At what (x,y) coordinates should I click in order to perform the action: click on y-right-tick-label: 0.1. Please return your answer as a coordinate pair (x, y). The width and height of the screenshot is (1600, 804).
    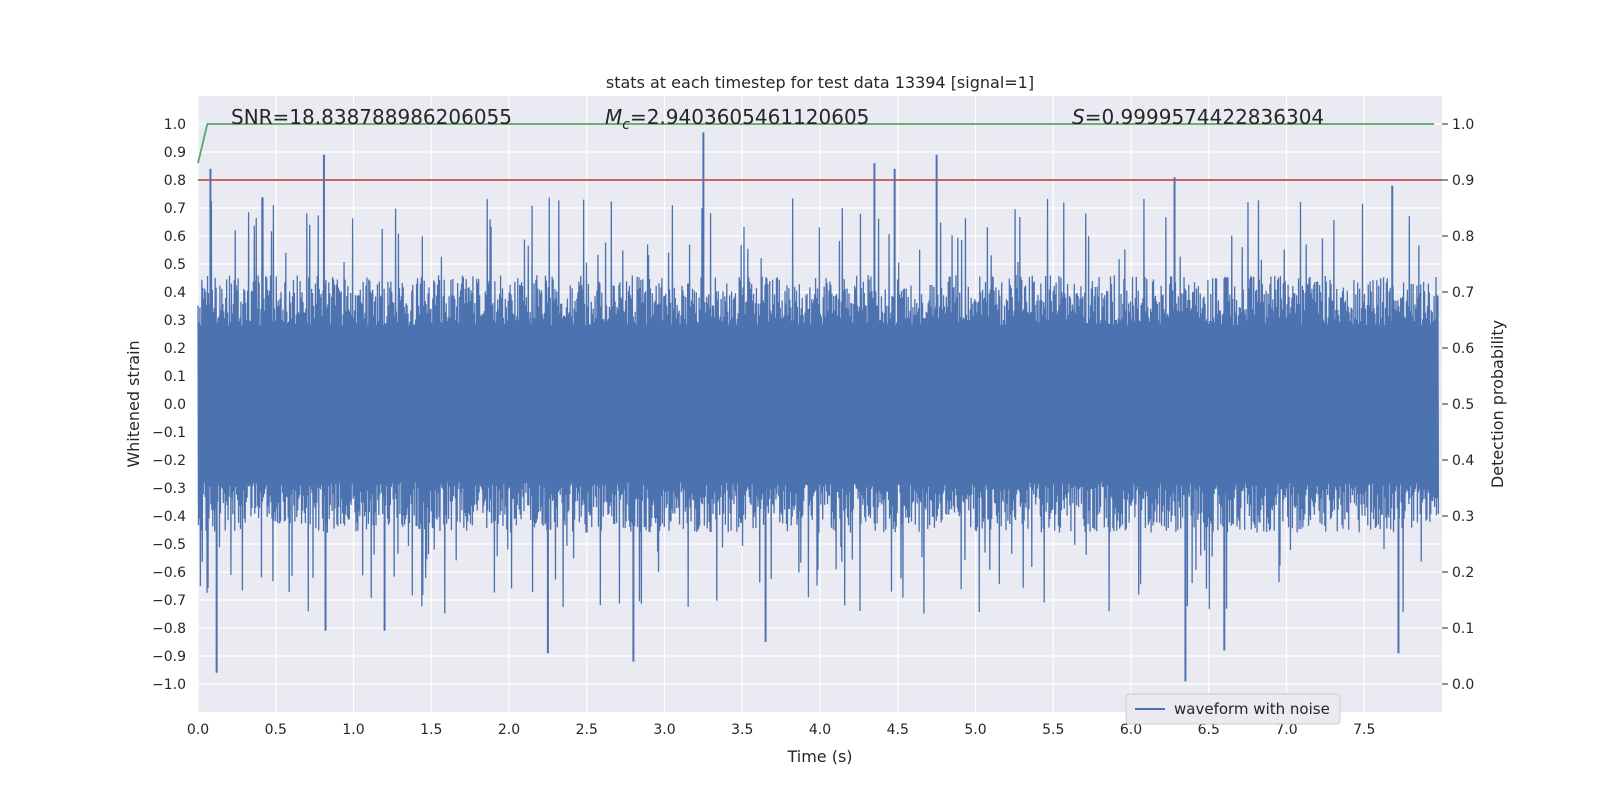
    Looking at the image, I should click on (1463, 629).